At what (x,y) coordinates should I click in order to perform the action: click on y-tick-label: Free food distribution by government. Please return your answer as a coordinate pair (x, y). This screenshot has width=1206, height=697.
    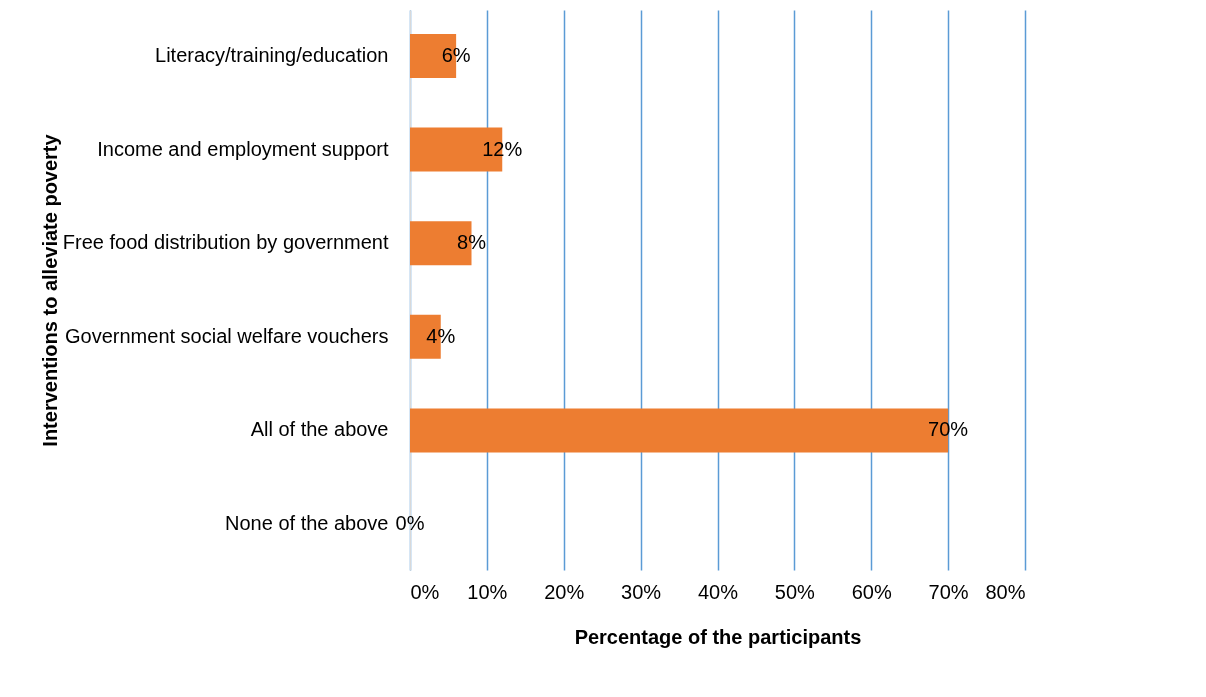
    Looking at the image, I should click on (225, 242).